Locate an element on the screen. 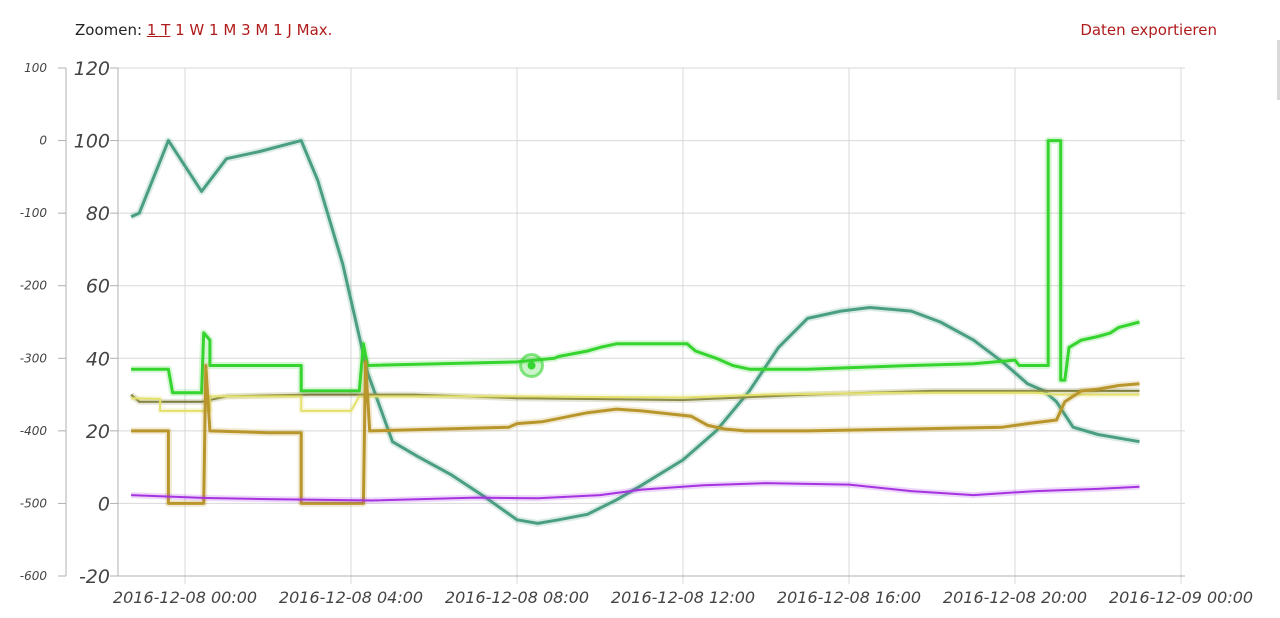 The image size is (1280, 618). x-tick-label: 2016-12-08 08:00 is located at coordinates (517, 597).